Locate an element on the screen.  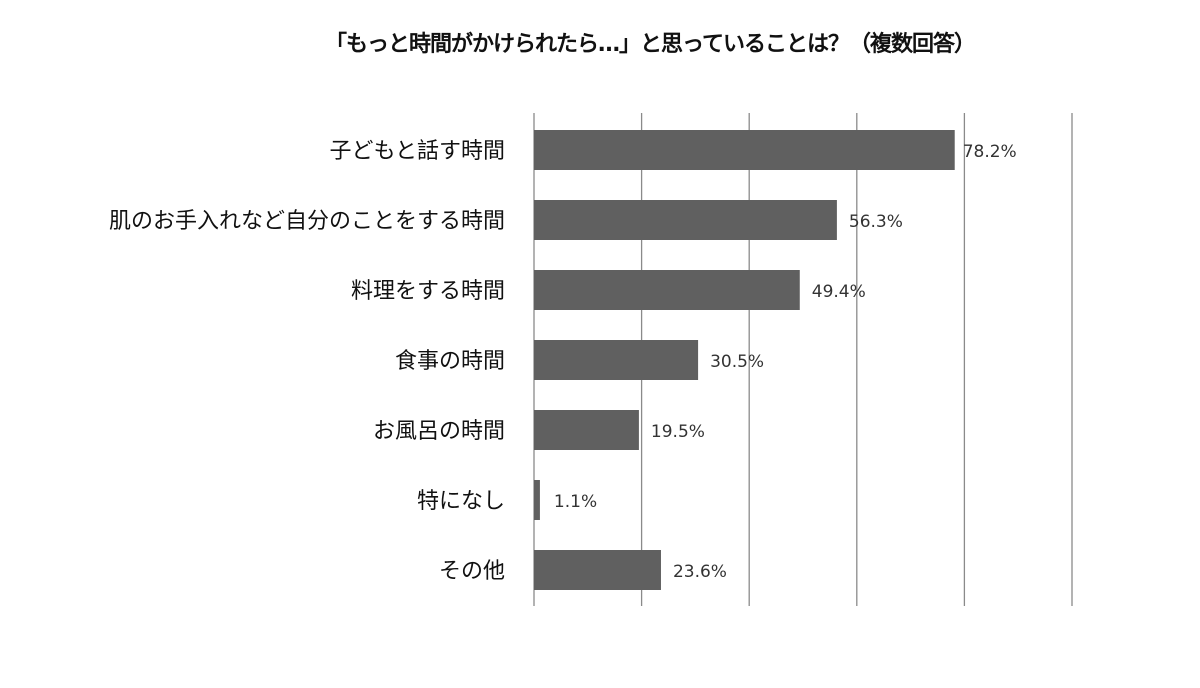
data-label: 56.3% is located at coordinates (876, 222).